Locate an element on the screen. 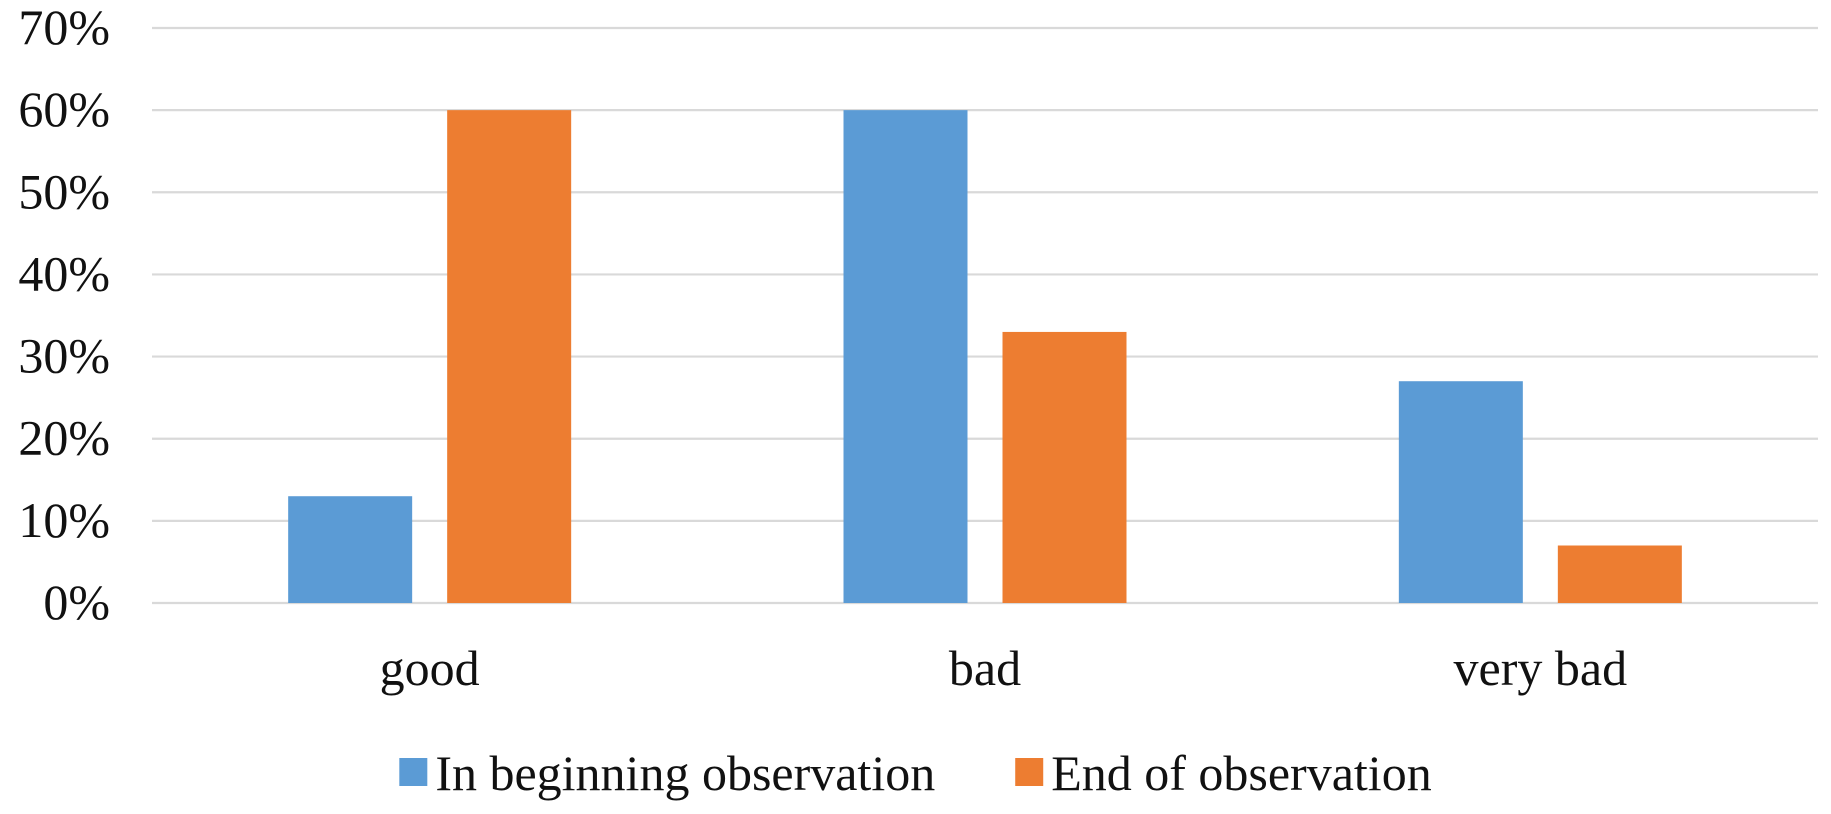 This screenshot has height=814, width=1831. legend-item: End of observation is located at coordinates (1223, 773).